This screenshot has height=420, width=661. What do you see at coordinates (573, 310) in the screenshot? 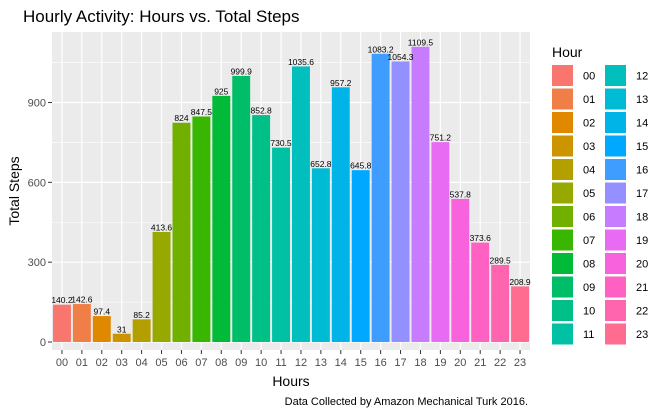
I see `legend-item-10: 10` at bounding box center [573, 310].